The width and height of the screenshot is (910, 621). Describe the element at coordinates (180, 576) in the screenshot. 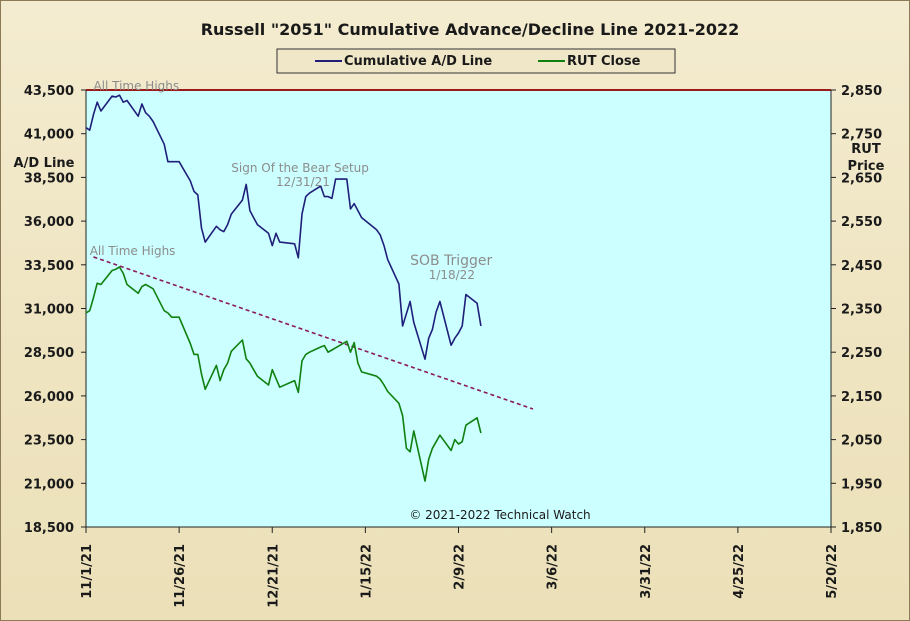

I see `x-tick-label: 11/26/21` at that location.